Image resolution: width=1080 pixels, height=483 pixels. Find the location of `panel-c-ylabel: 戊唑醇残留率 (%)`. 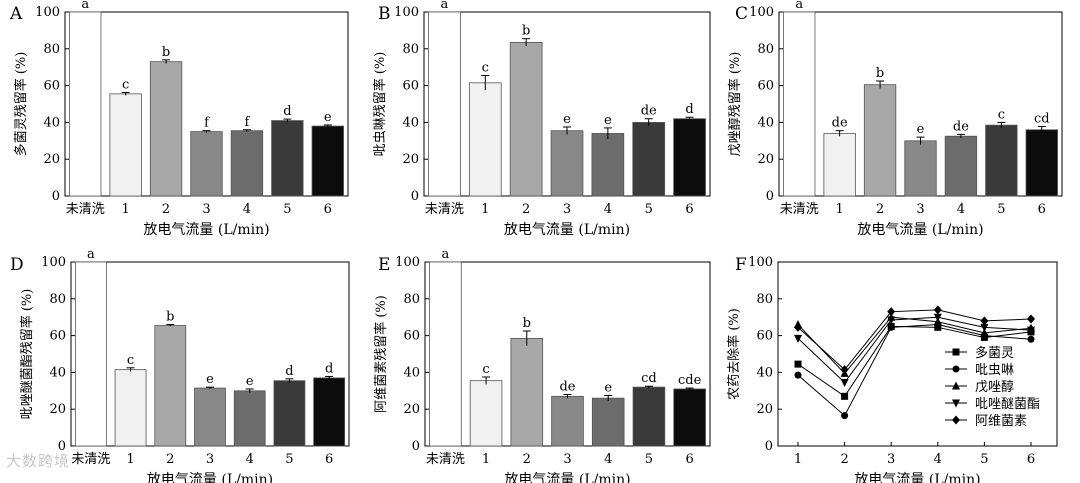

panel-c-ylabel: 戊唑醇残留率 (%) is located at coordinates (735, 104).